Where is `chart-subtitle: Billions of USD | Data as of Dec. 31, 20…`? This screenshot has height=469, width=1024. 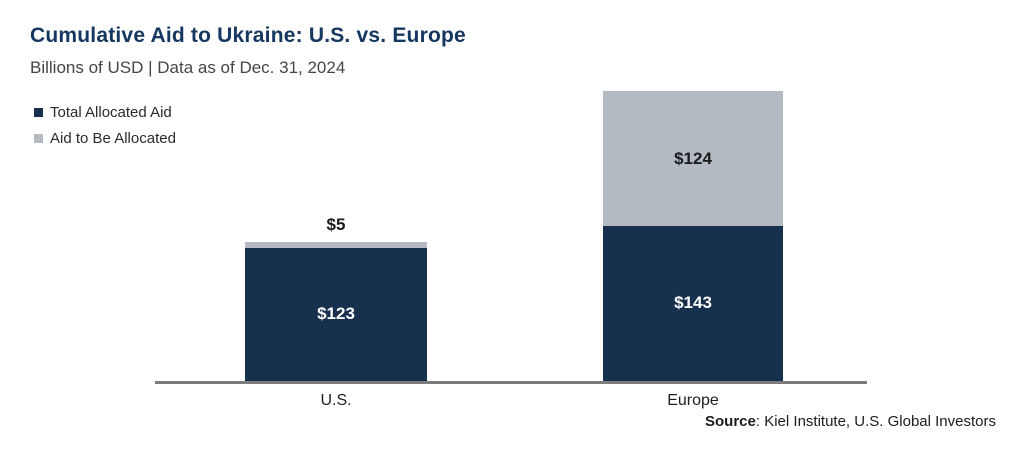
chart-subtitle: Billions of USD | Data as of Dec. 31, 20… is located at coordinates (188, 67).